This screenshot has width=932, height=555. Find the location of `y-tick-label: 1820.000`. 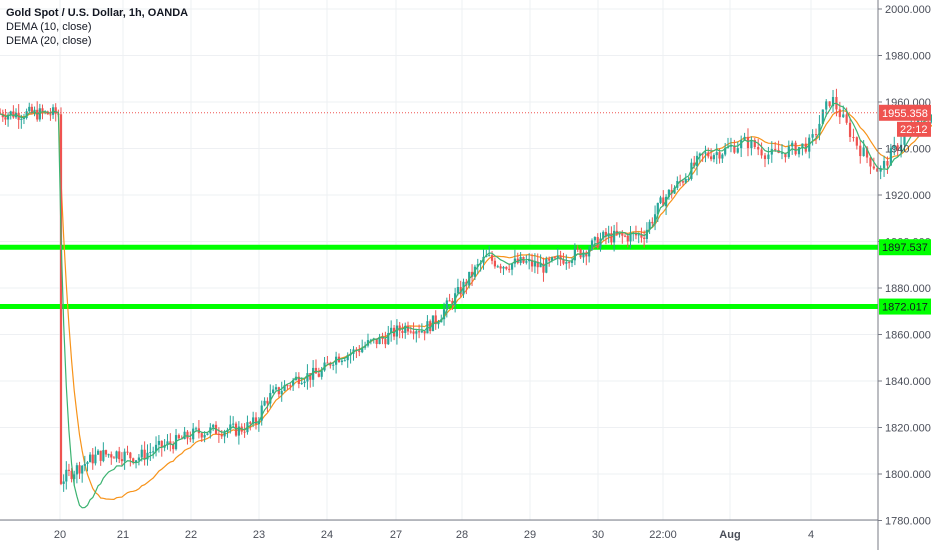

y-tick-label: 1820.000 is located at coordinates (908, 429).